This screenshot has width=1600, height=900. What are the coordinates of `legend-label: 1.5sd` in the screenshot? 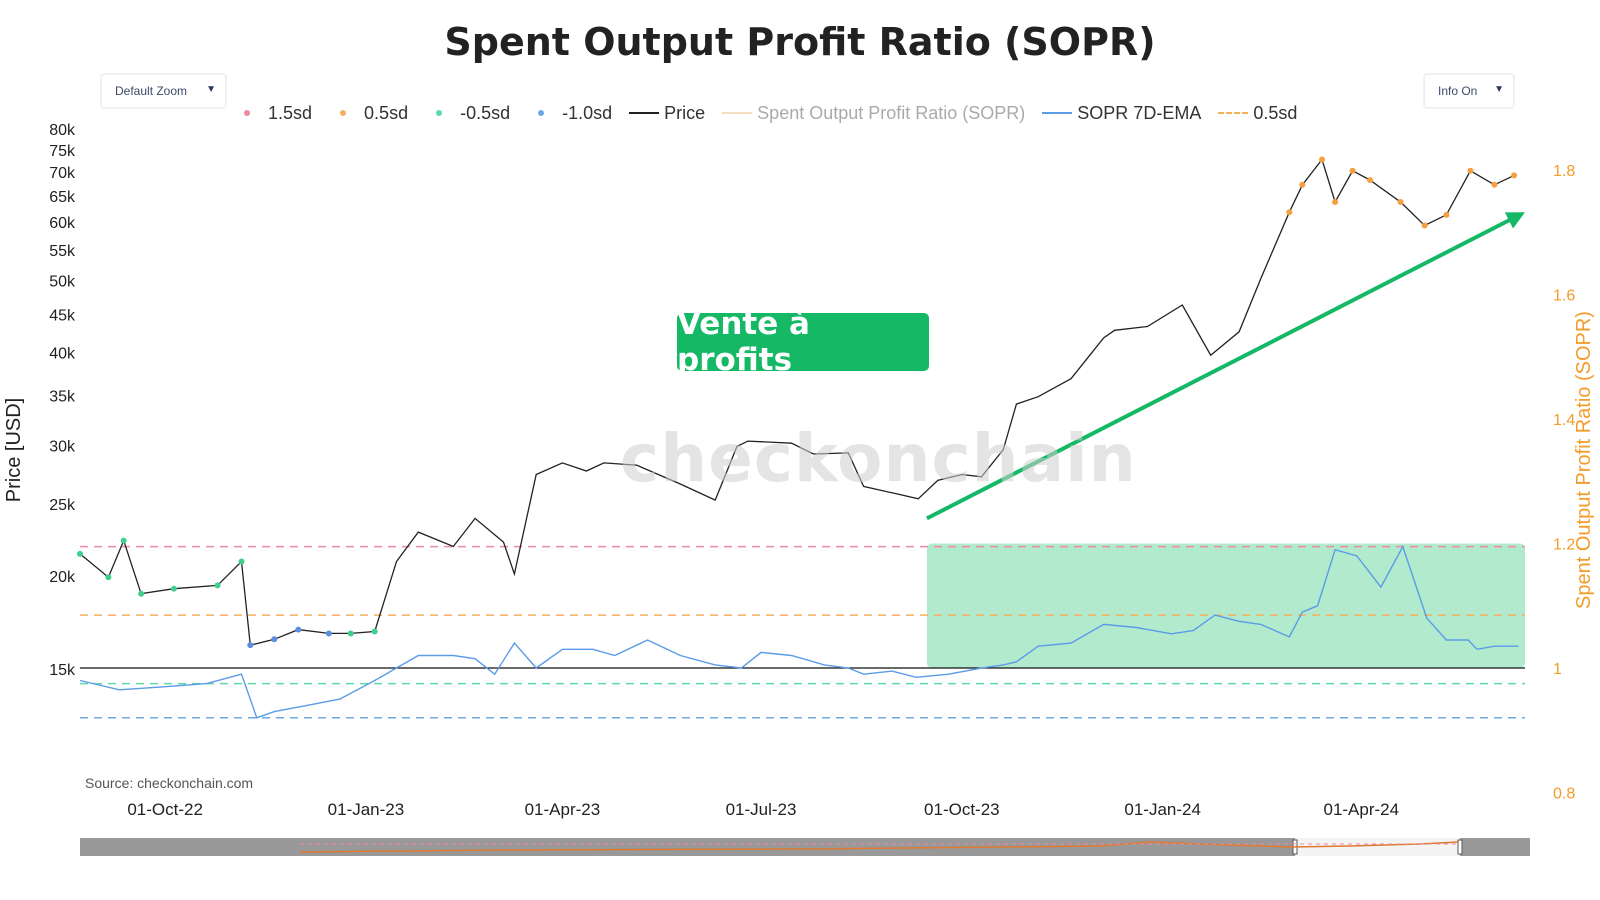 It's located at (290, 112).